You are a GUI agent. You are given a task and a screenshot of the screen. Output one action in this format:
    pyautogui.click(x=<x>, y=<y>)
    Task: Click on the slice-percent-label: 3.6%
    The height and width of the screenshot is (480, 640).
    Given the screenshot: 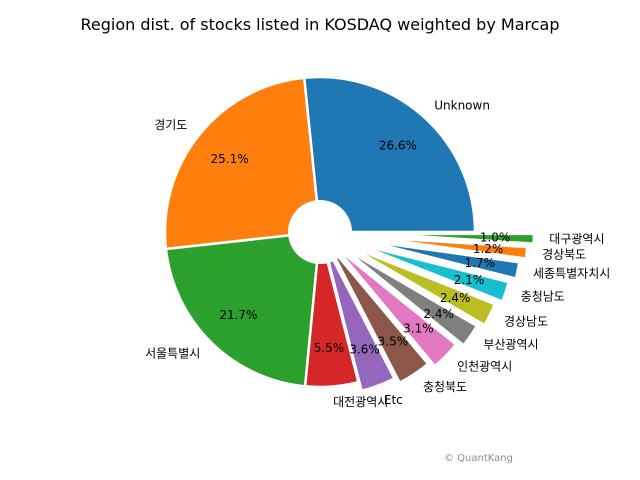 What is the action you would take?
    pyautogui.click(x=364, y=349)
    